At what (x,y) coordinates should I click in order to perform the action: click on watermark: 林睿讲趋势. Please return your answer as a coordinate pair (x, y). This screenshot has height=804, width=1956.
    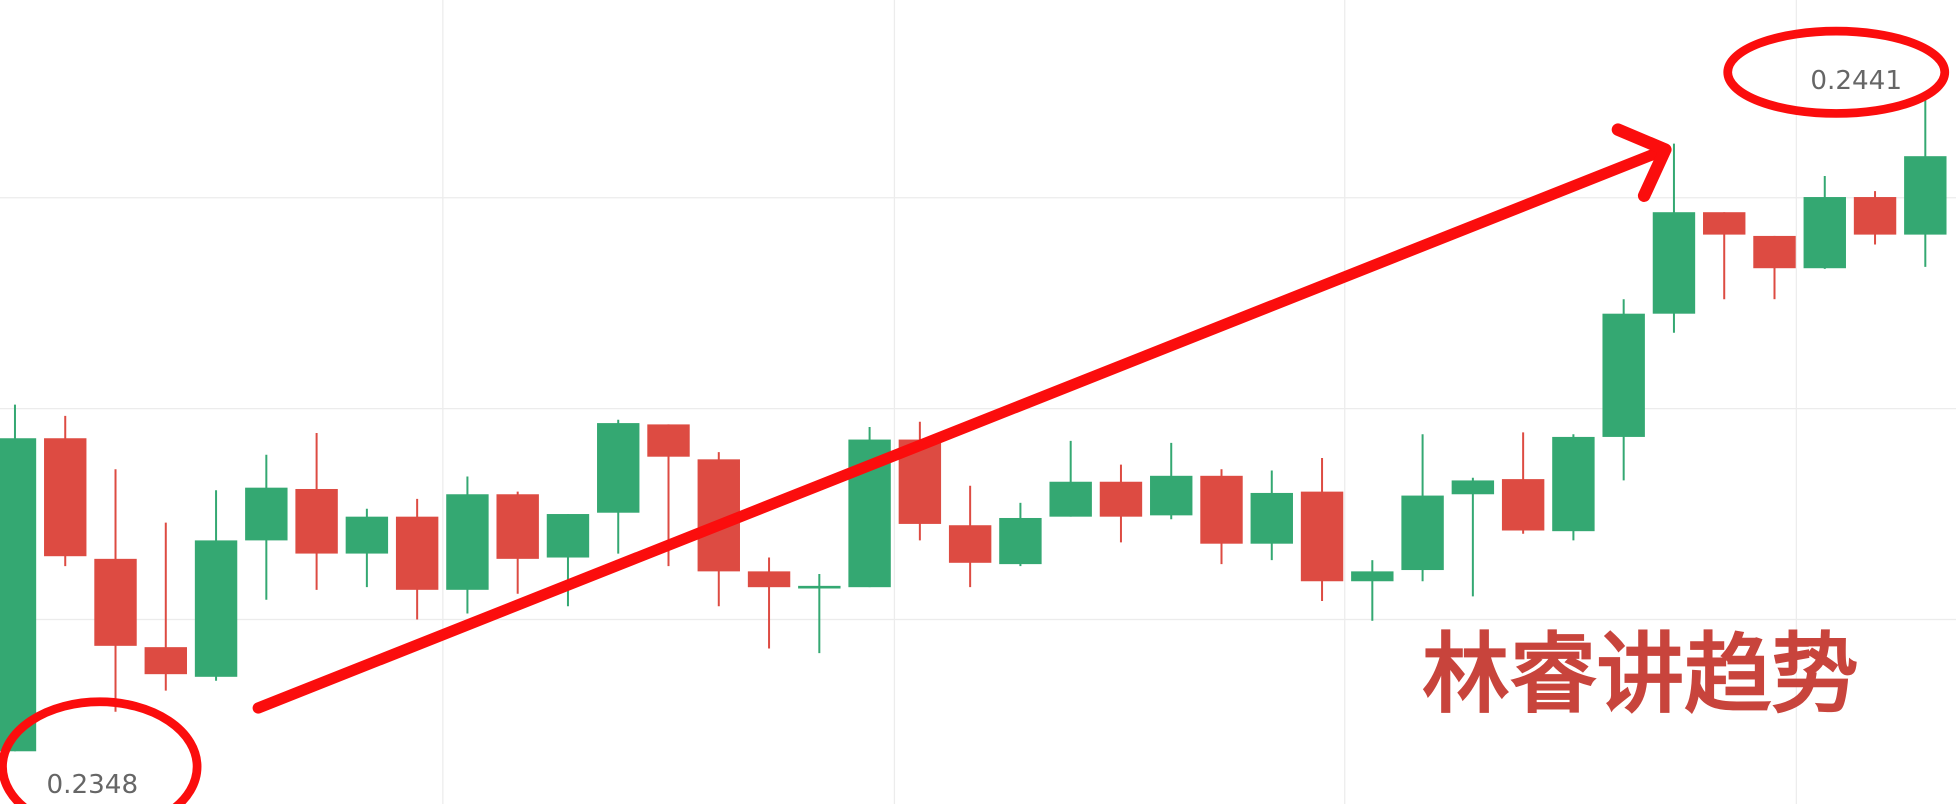
    Looking at the image, I should click on (1640, 674).